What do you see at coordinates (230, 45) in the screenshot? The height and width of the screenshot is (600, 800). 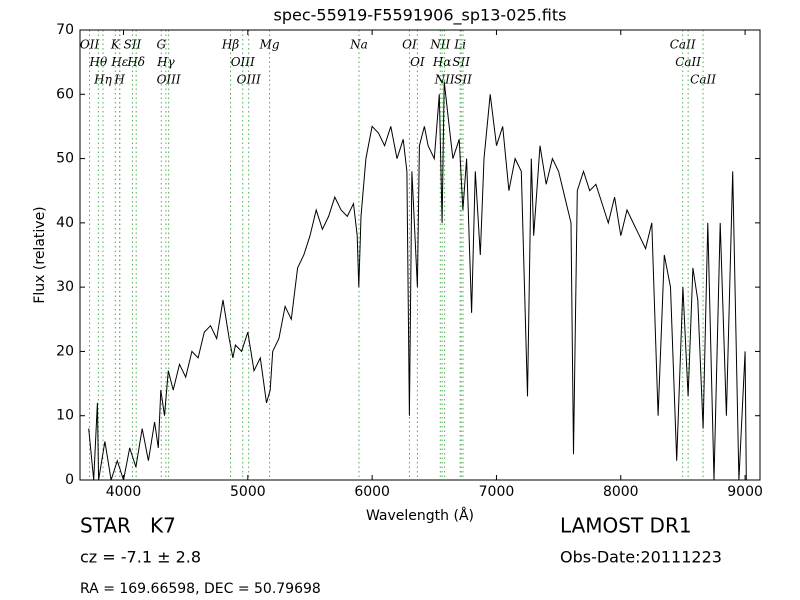 I see `spectral-line-label: Hβ` at bounding box center [230, 45].